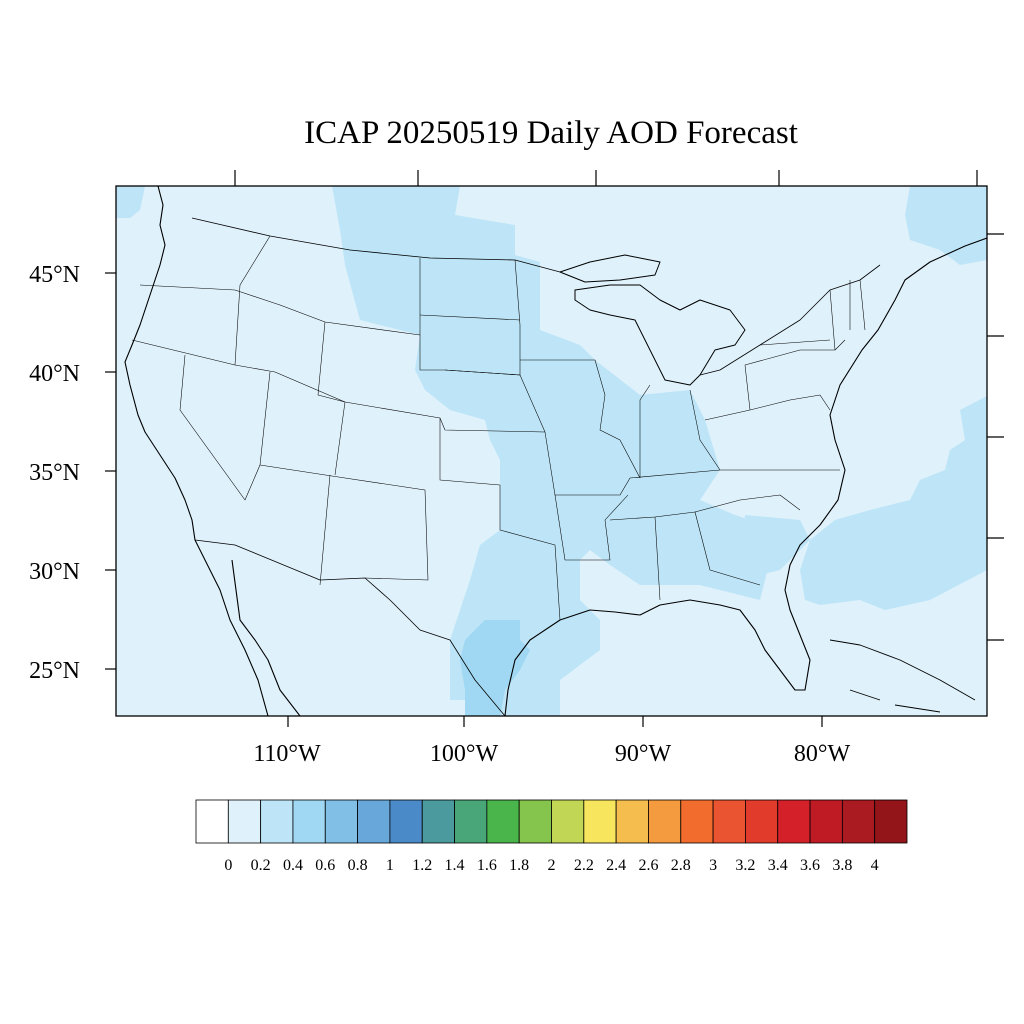 The width and height of the screenshot is (1024, 1024). Describe the element at coordinates (54, 572) in the screenshot. I see `lat-label-30n: 30°N` at that location.